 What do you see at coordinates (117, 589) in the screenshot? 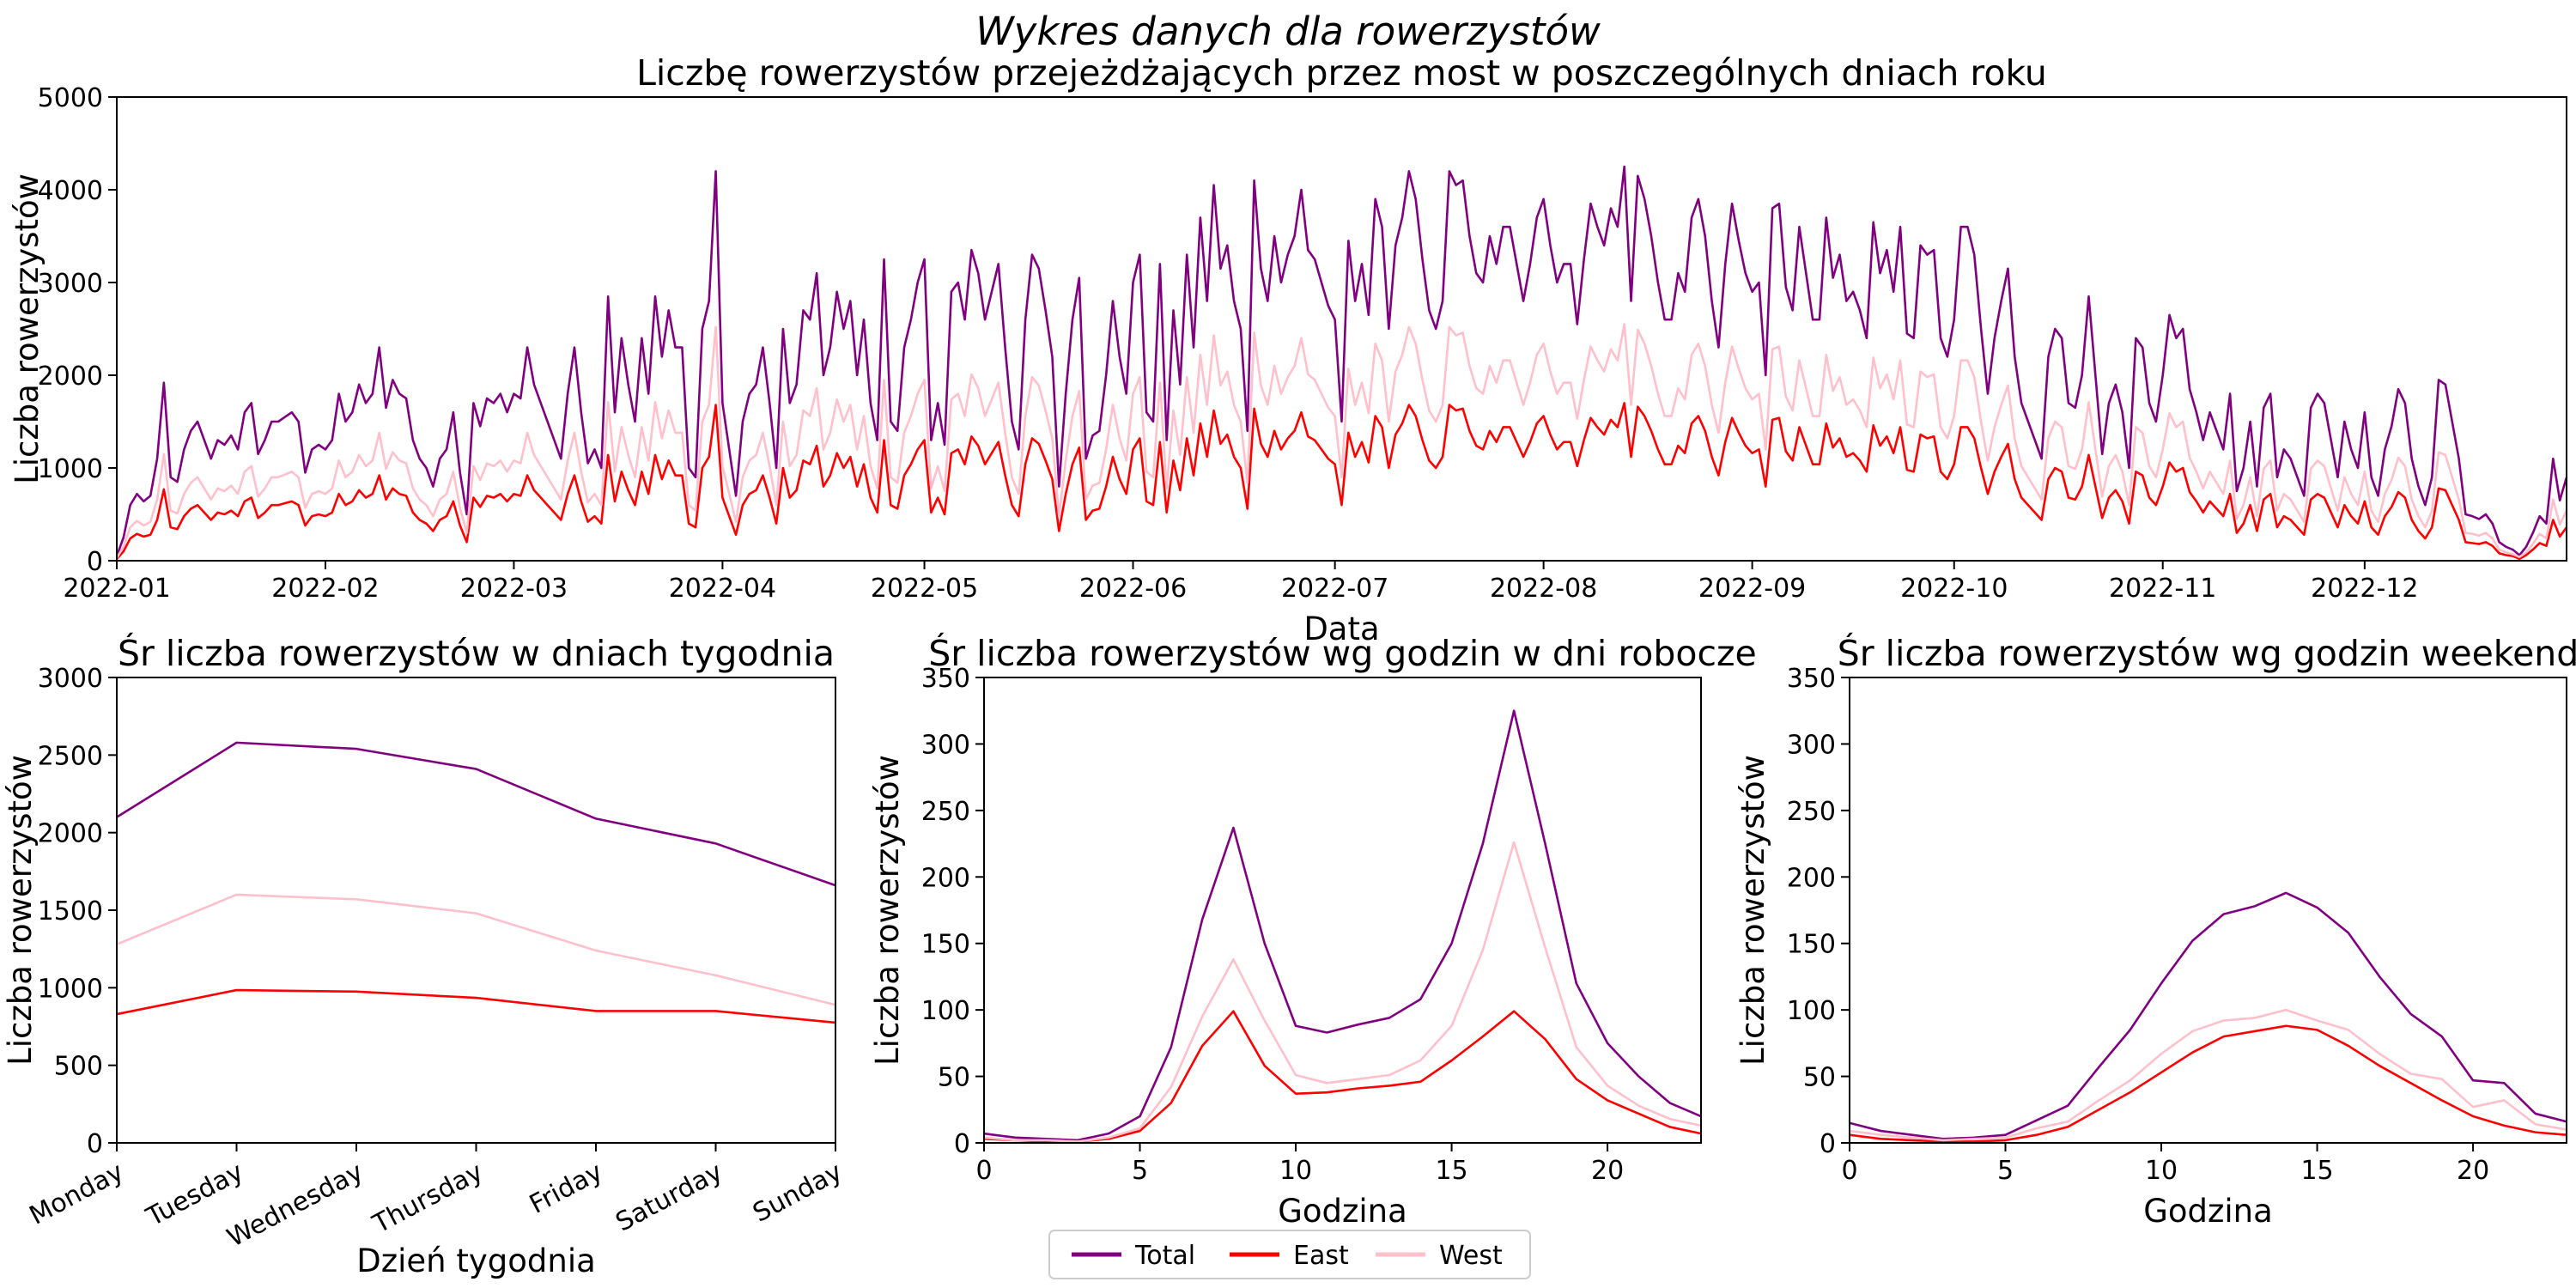
I see `x-tick-label: 2022-01` at bounding box center [117, 589].